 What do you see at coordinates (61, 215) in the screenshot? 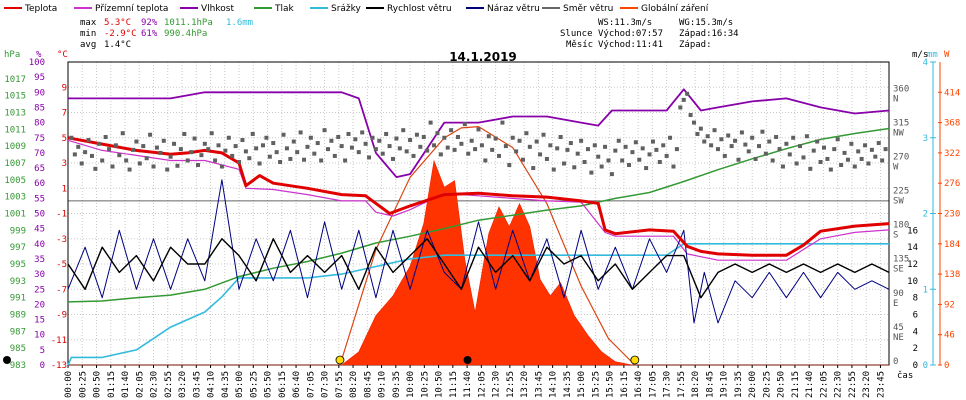
I see `tick-label-temp: -1` at bounding box center [61, 215].